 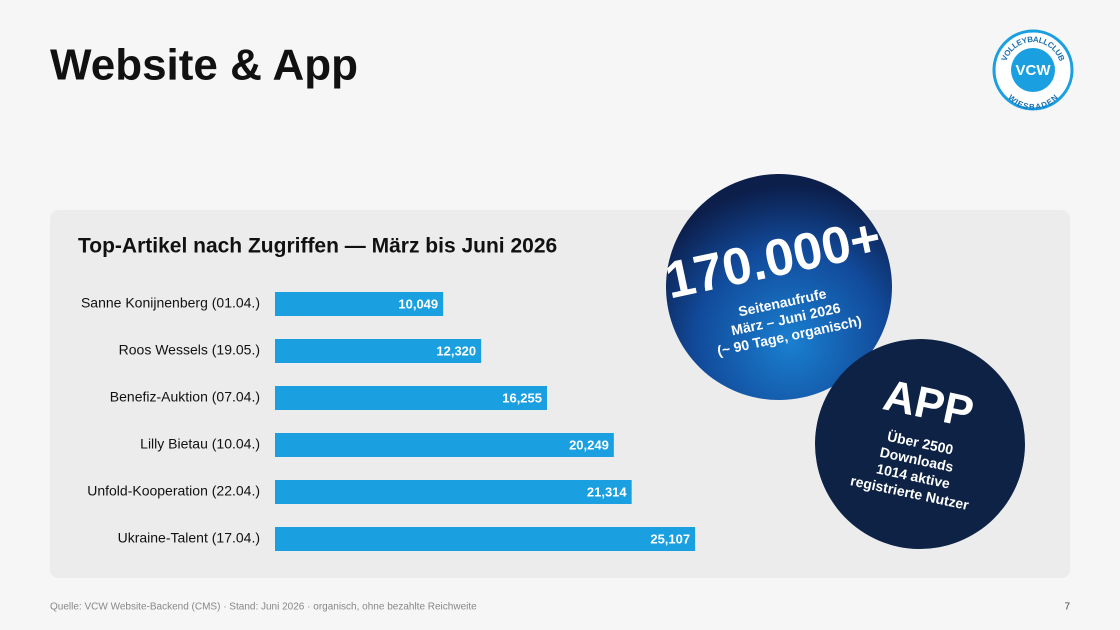 I want to click on value-label: 25,107, so click(x=670, y=538).